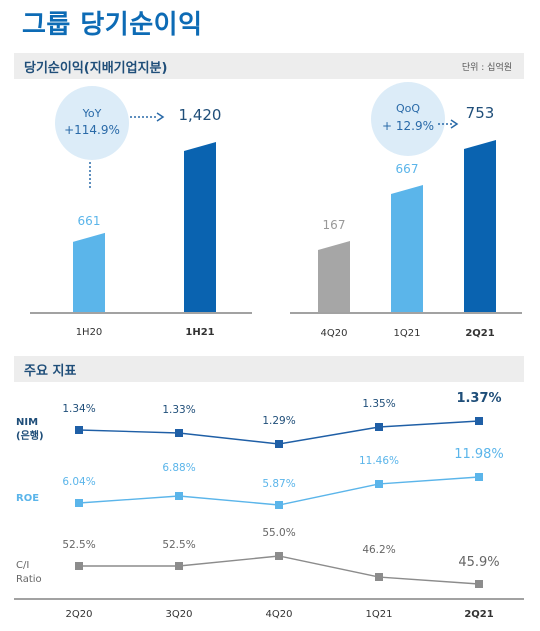 The width and height of the screenshot is (540, 631). What do you see at coordinates (27, 498) in the screenshot?
I see `series-name: ROE` at bounding box center [27, 498].